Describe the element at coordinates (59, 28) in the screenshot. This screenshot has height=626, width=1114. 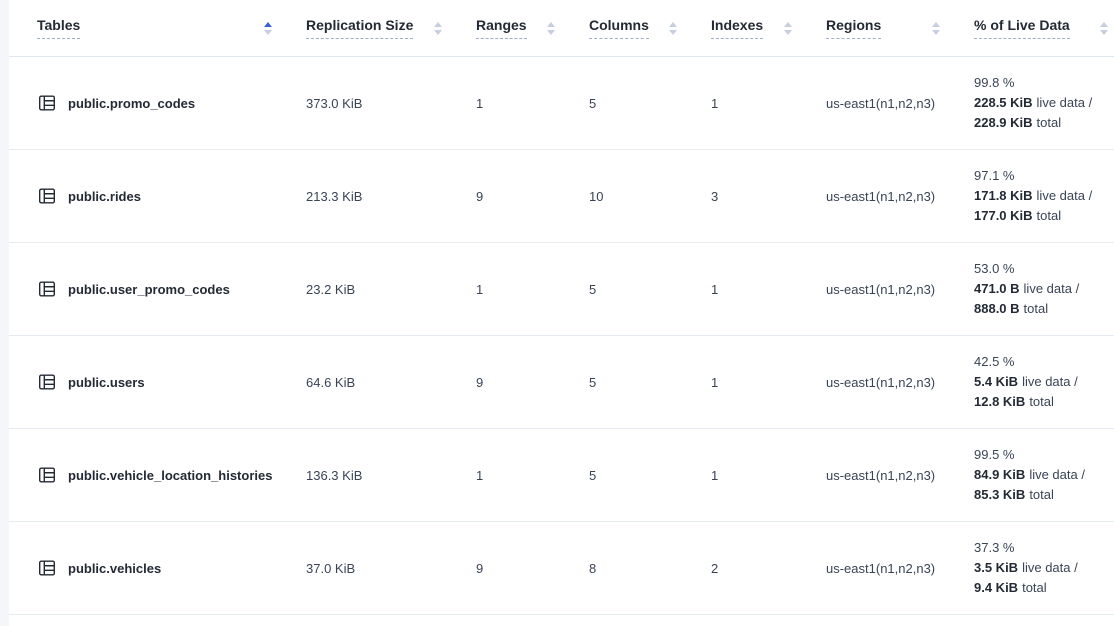
I see `column-header-label: Tables` at that location.